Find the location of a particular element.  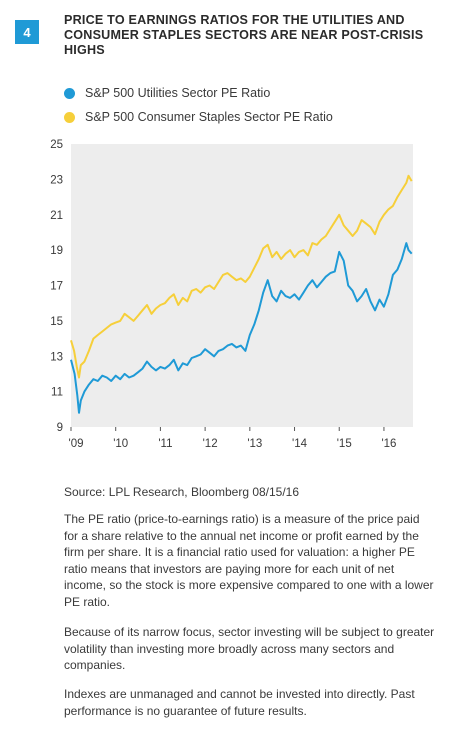

x-tick-label: '13 is located at coordinates (254, 444).